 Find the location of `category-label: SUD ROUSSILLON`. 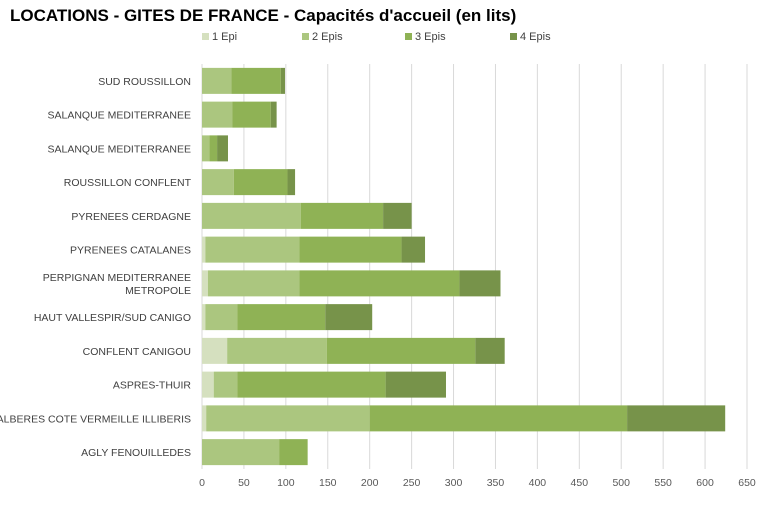

category-label: SUD ROUSSILLON is located at coordinates (144, 82).